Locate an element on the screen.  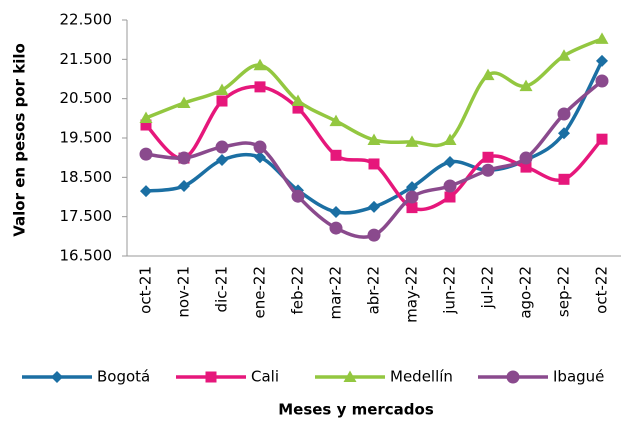
x-tick-label: dic-21 is located at coordinates (222, 289).